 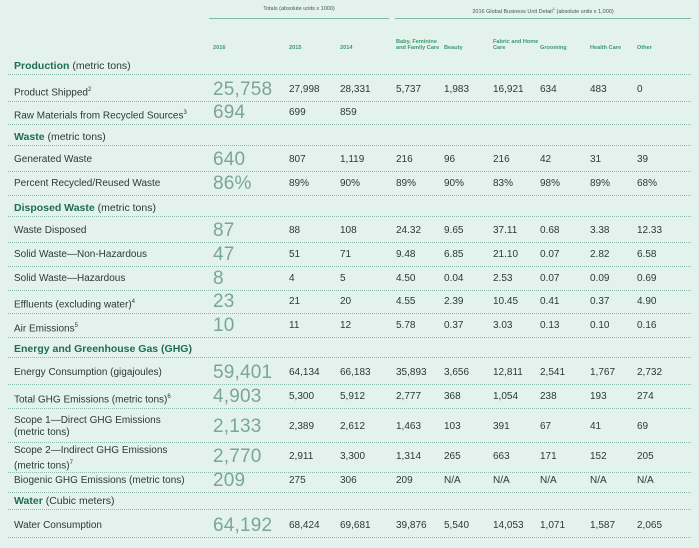 What do you see at coordinates (503, 183) in the screenshot?
I see `col-fabric-home-care-cell: 83%` at bounding box center [503, 183].